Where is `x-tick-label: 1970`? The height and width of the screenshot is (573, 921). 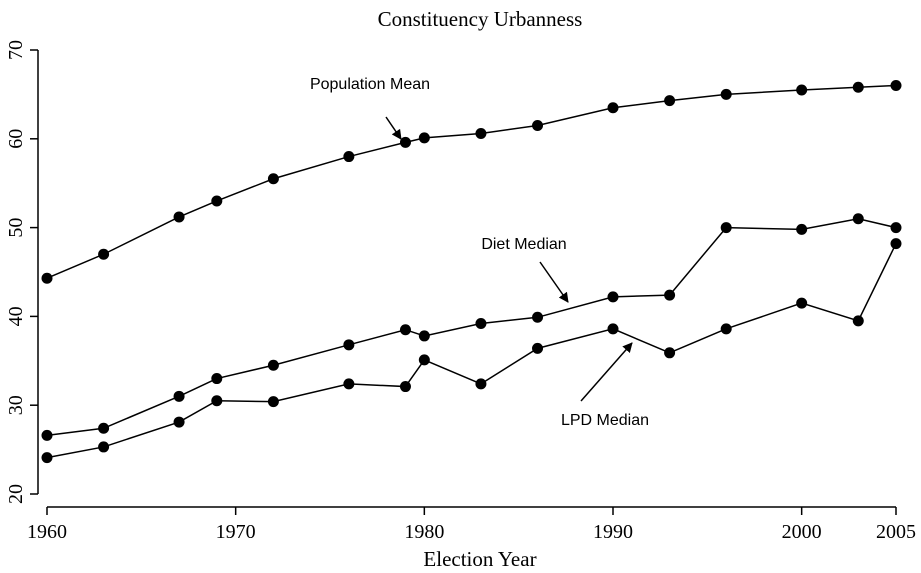 x-tick-label: 1970 is located at coordinates (236, 532).